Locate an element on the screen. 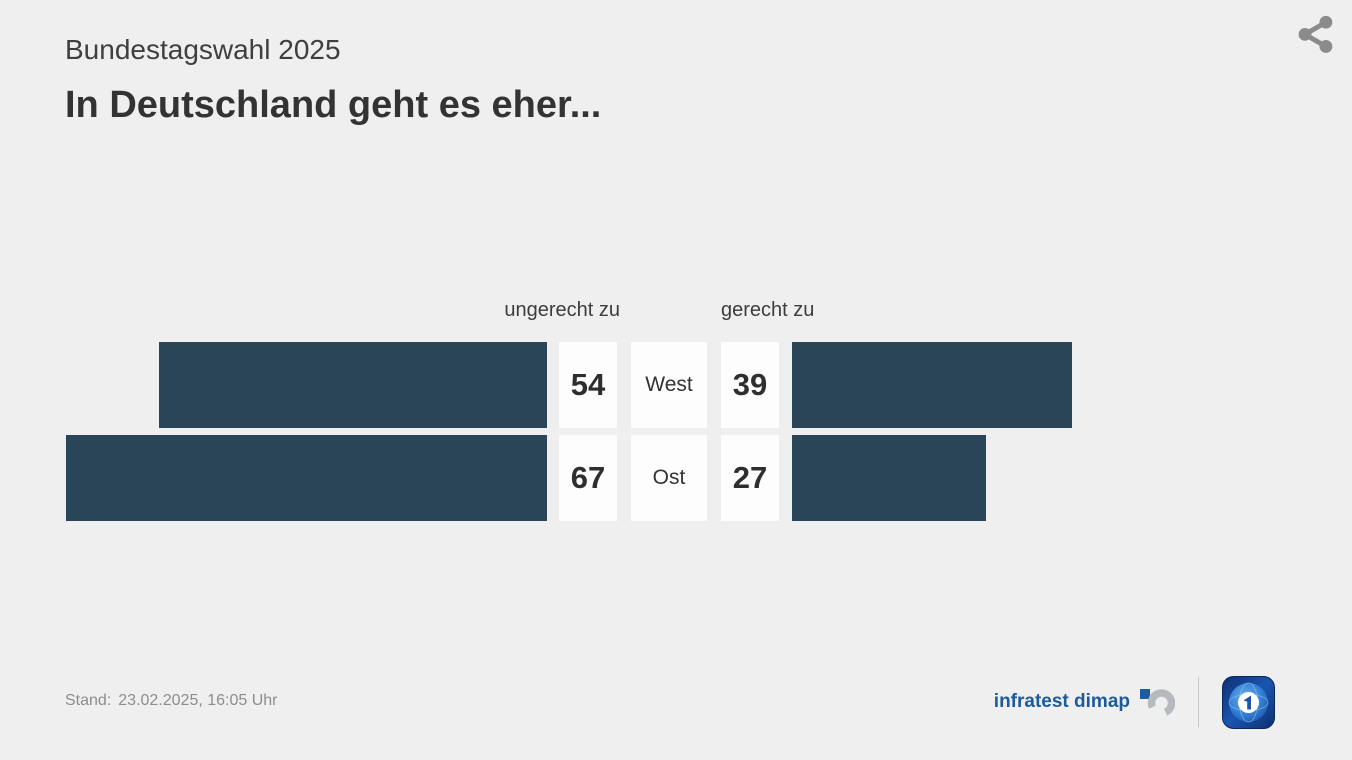 This screenshot has width=1352, height=760. value-box-left-ost: 67 is located at coordinates (588, 478).